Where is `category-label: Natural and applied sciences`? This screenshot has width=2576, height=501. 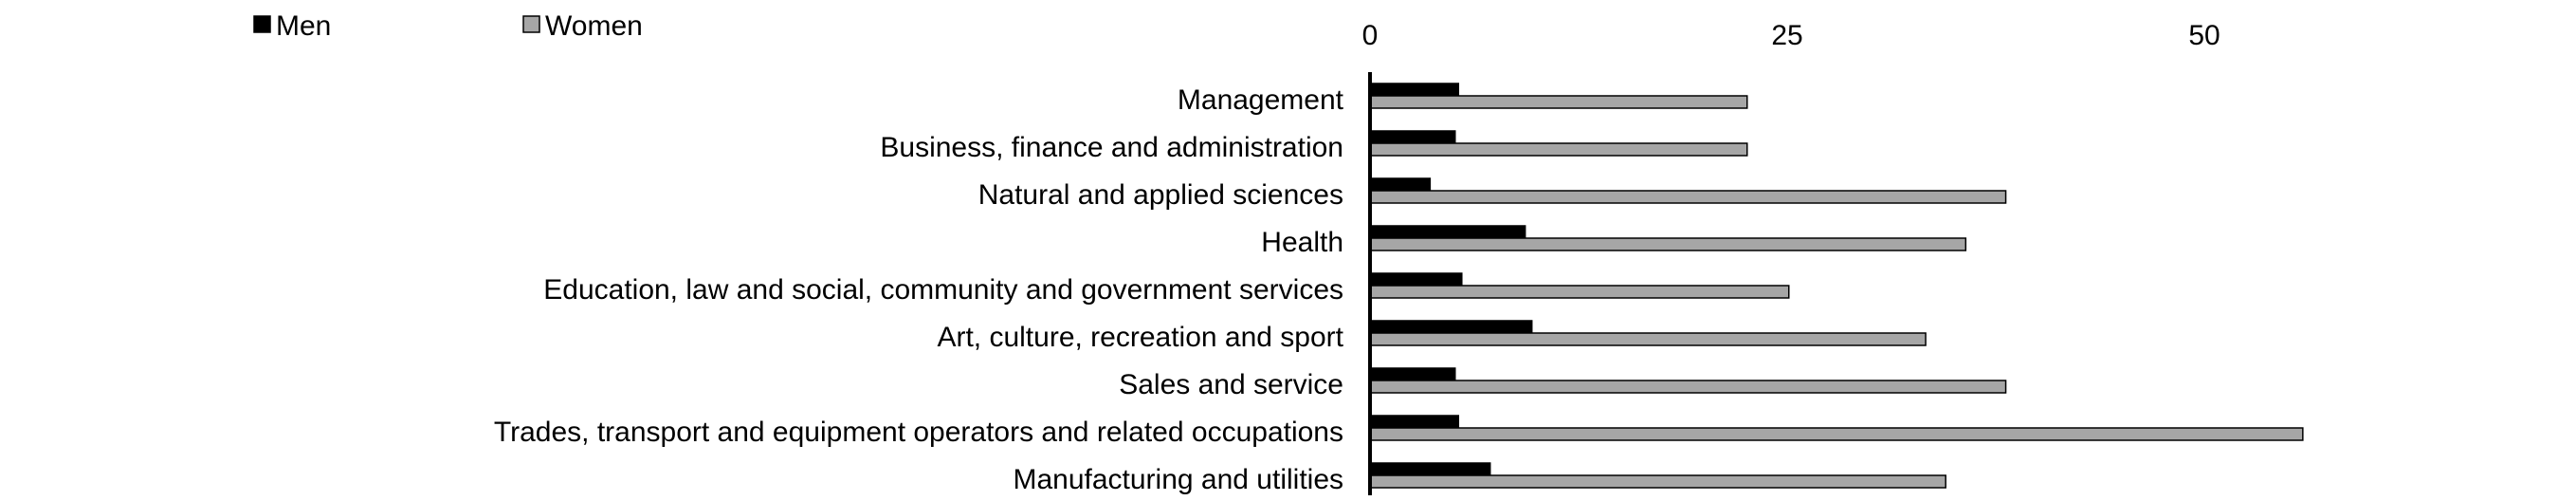 category-label: Natural and applied sciences is located at coordinates (1160, 195).